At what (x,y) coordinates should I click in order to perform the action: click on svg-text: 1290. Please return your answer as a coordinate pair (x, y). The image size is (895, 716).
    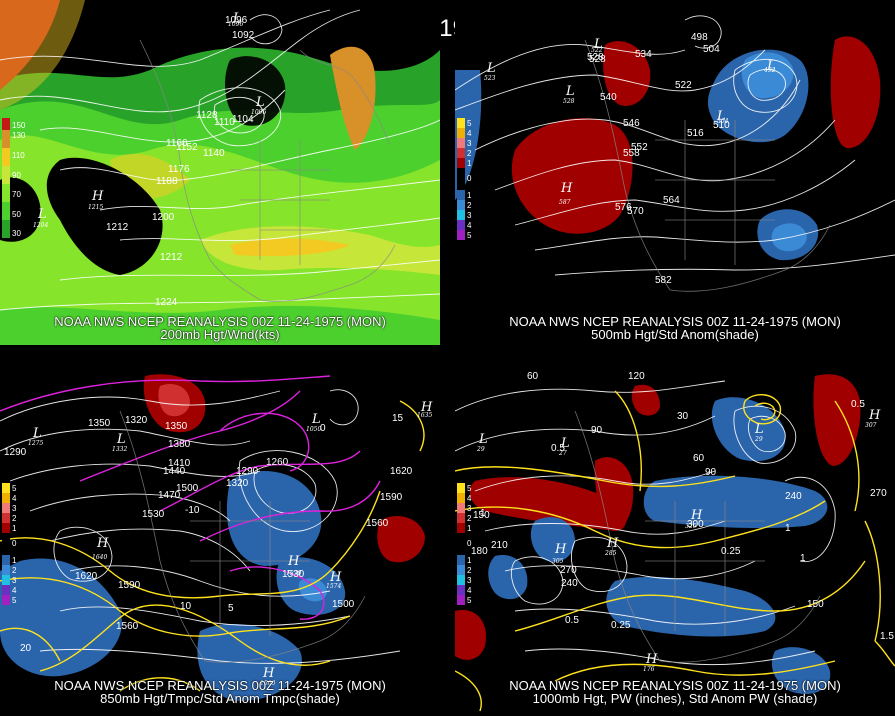
    Looking at the image, I should click on (247, 471).